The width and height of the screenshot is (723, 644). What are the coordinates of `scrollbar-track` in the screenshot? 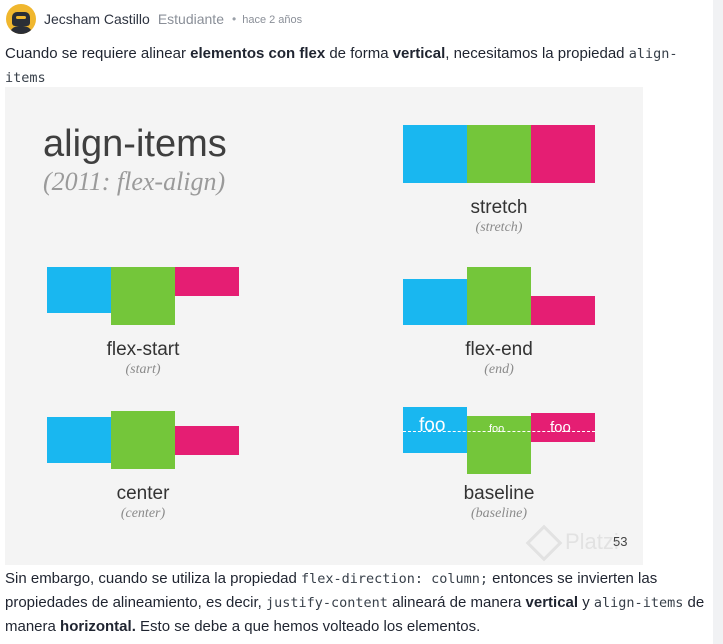 It's located at (718, 322).